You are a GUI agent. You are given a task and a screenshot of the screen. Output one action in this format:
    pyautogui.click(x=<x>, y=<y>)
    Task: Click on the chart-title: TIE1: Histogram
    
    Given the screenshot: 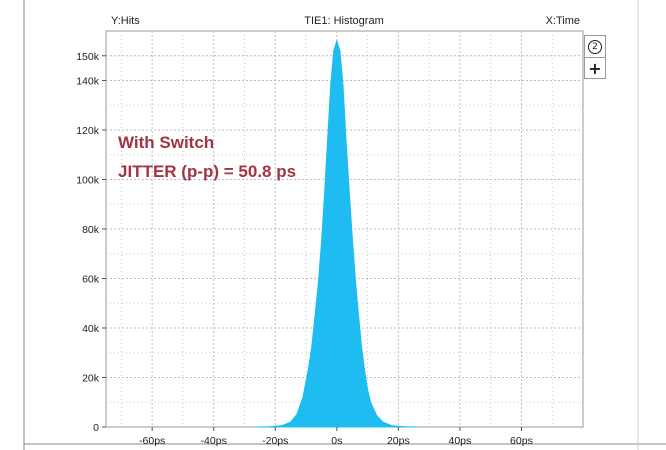 What is the action you would take?
    pyautogui.click(x=343, y=21)
    